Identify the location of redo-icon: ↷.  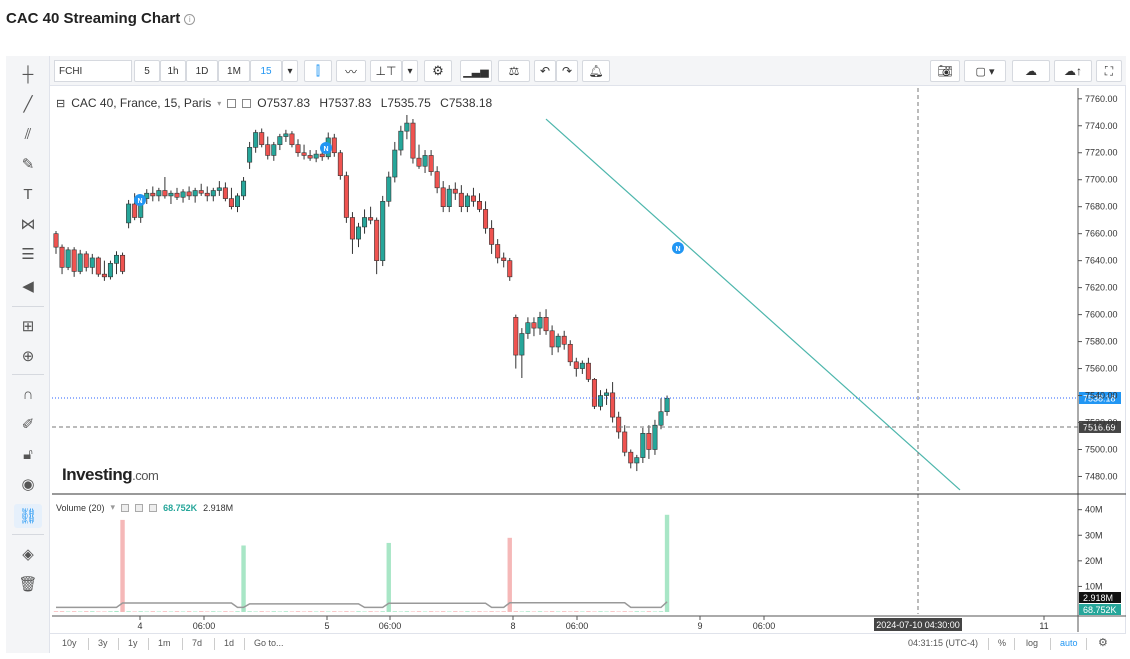
(567, 71).